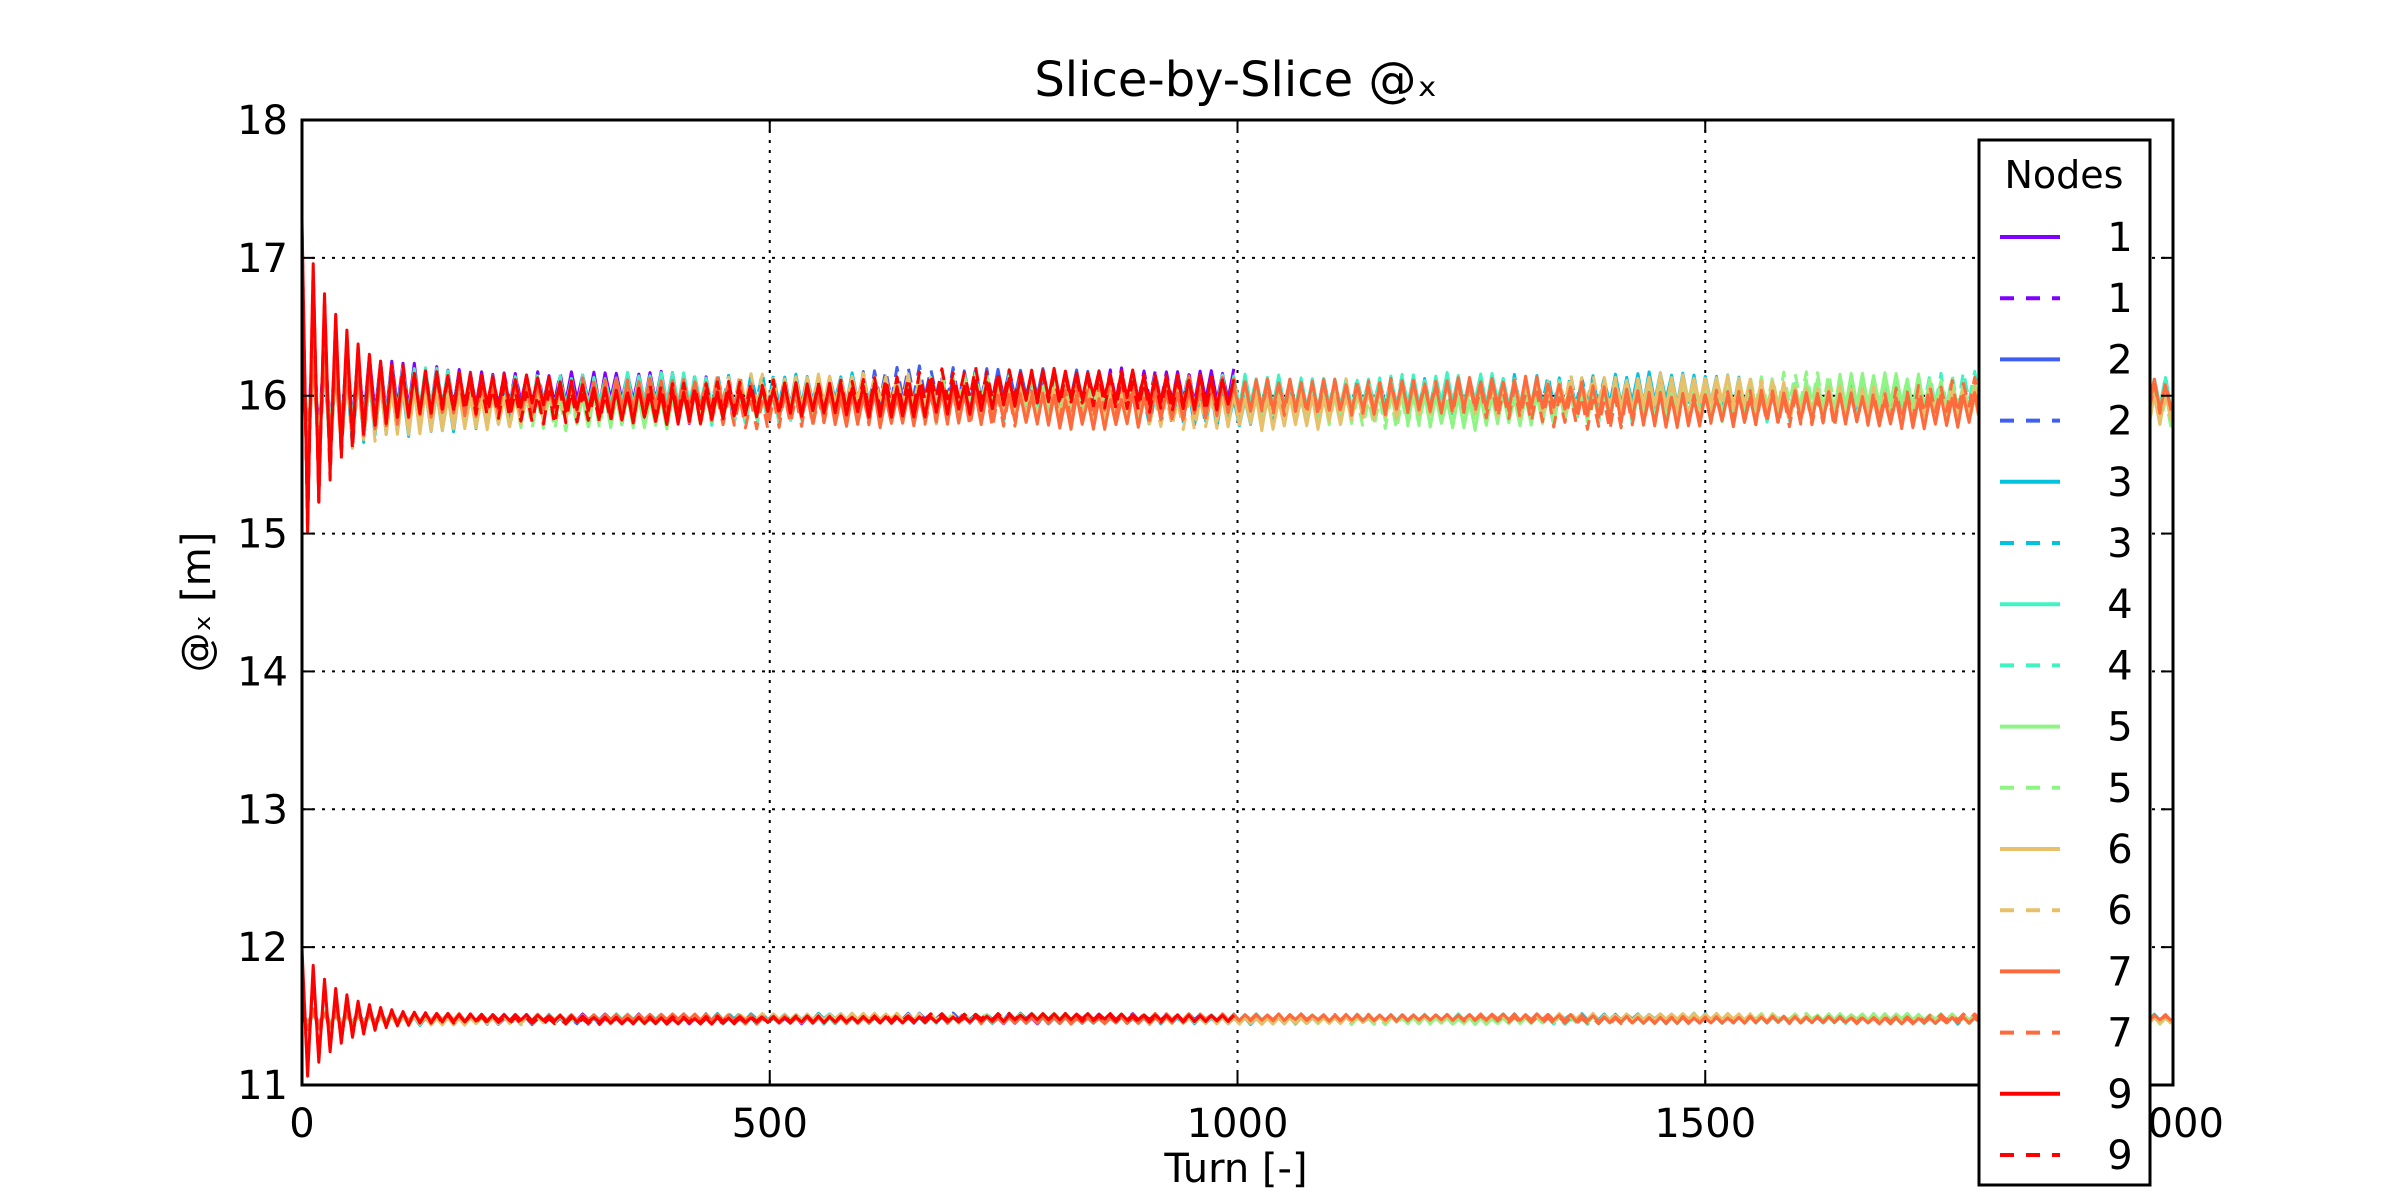 The height and width of the screenshot is (1200, 2400). Describe the element at coordinates (2064, 175) in the screenshot. I see `legend-title: Nodes` at that location.